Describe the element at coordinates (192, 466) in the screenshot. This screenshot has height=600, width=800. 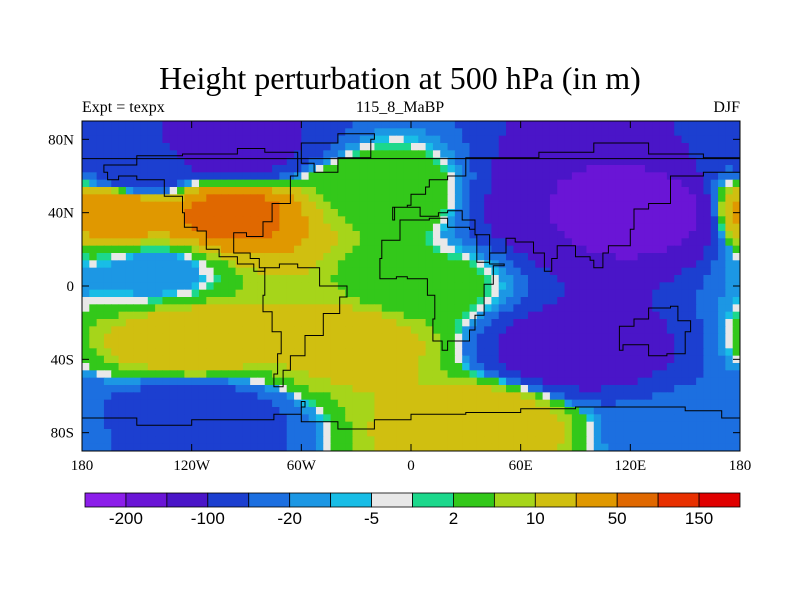
I see `x-tick-label: 120W` at that location.